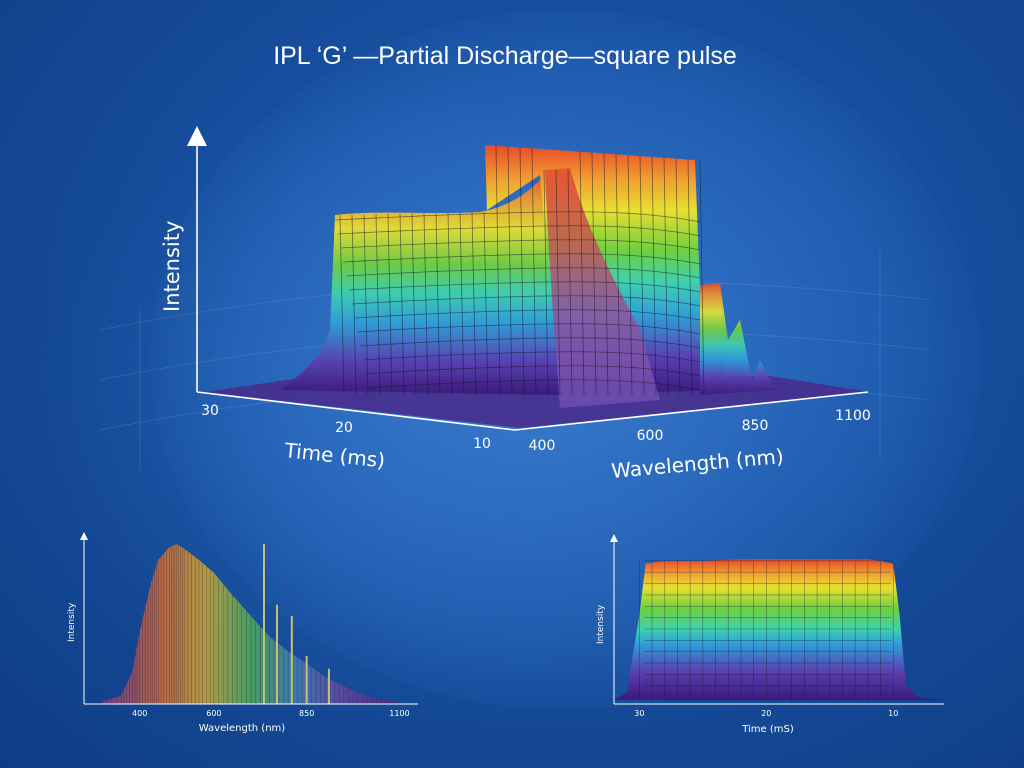 The width and height of the screenshot is (1024, 768). Describe the element at coordinates (614, 538) in the screenshot. I see `time-y-arrow` at that location.